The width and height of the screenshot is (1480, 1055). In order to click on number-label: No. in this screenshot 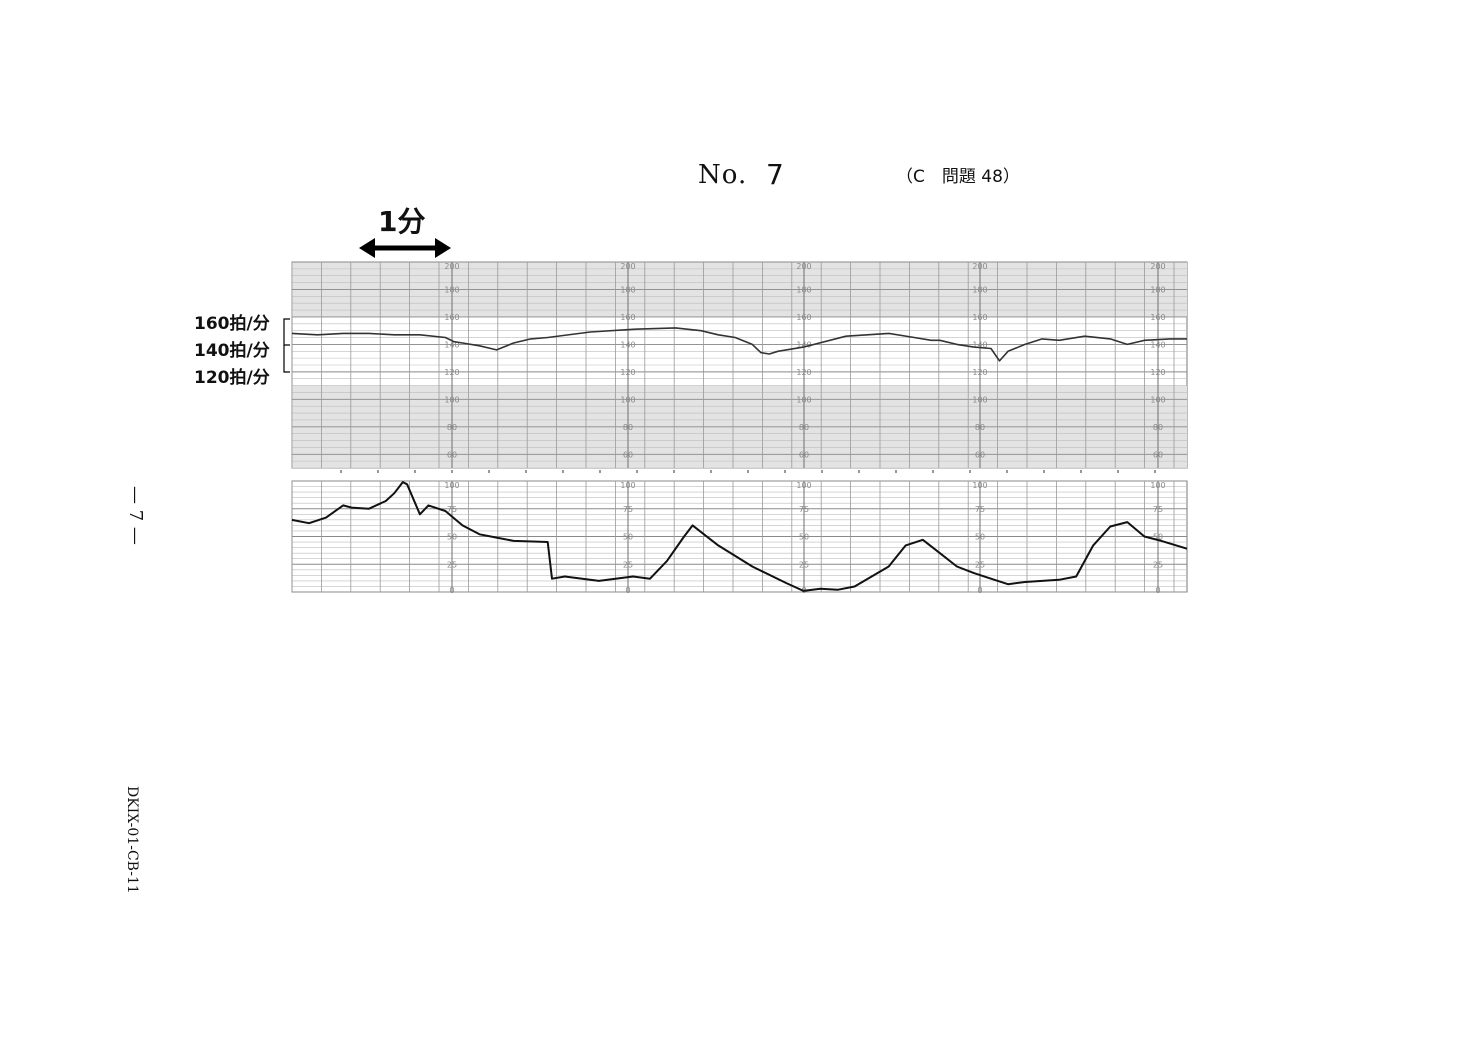, I will do `click(723, 175)`.